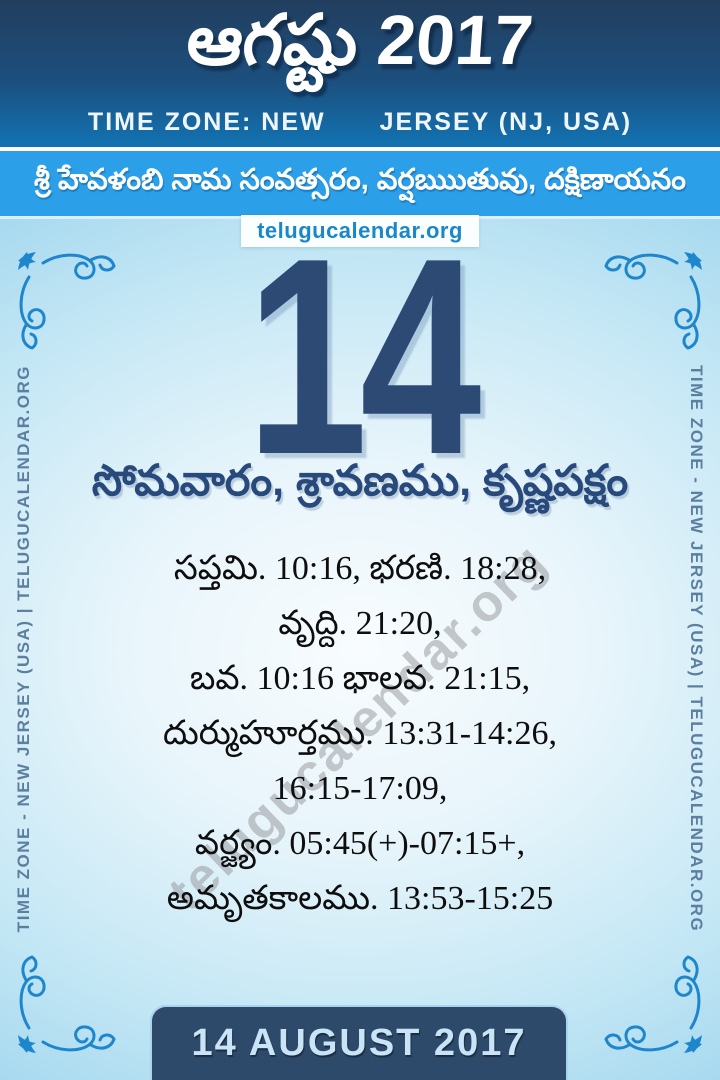 This screenshot has width=720, height=1080. Describe the element at coordinates (360, 678) in the screenshot. I see `panchangam-line: బవ. 10:16 భాలవ. 21:15,` at that location.